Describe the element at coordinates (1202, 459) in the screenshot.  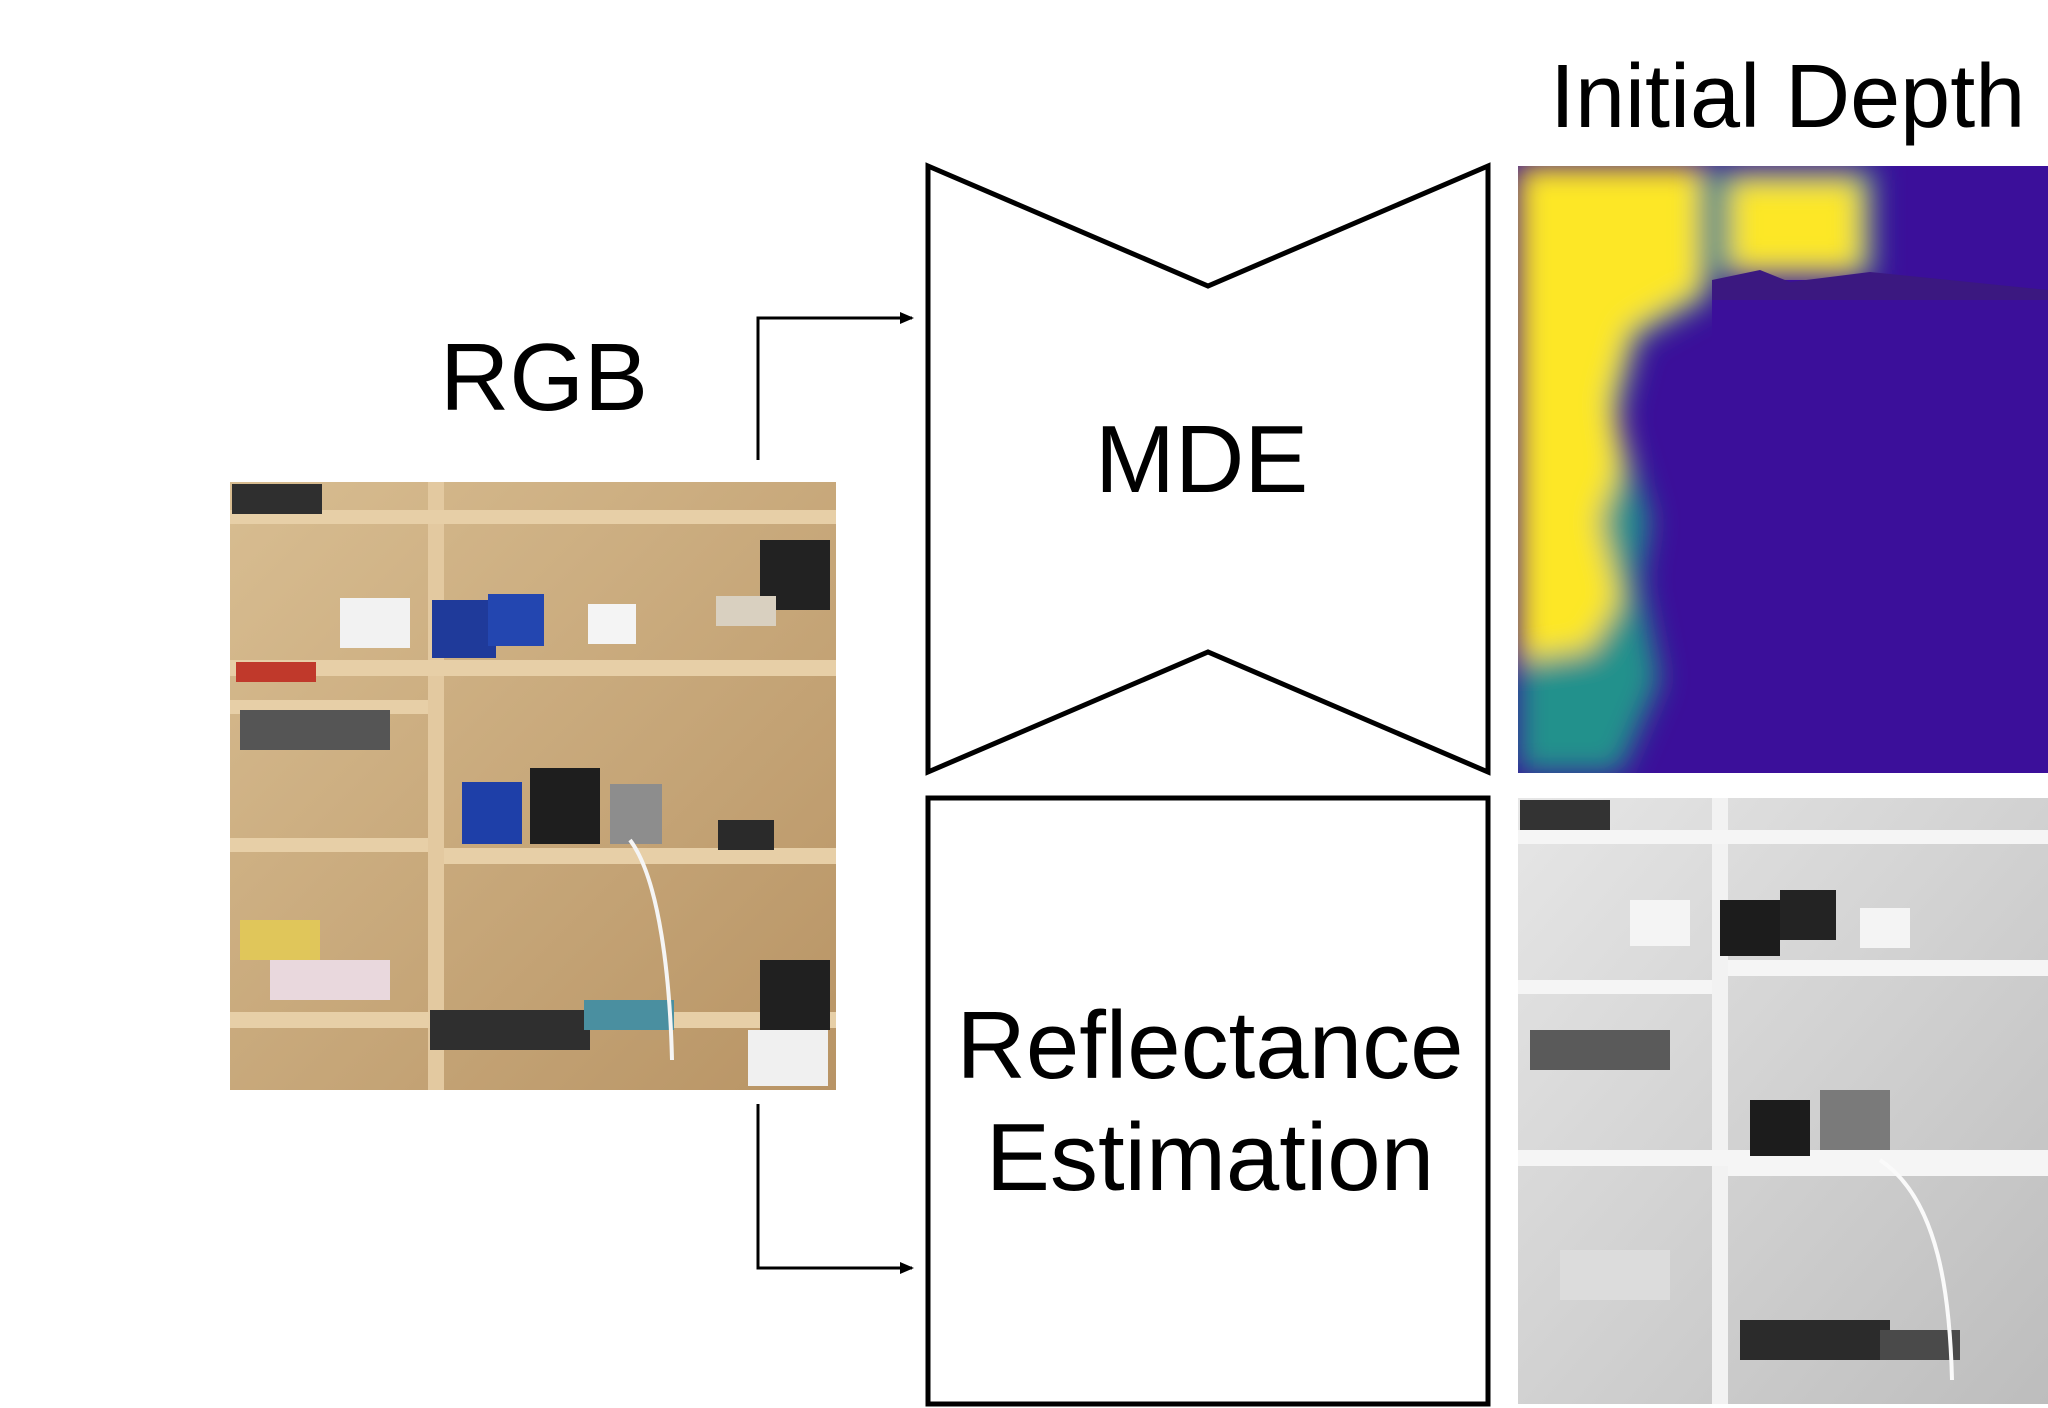
I see `mde-label: MDE` at that location.